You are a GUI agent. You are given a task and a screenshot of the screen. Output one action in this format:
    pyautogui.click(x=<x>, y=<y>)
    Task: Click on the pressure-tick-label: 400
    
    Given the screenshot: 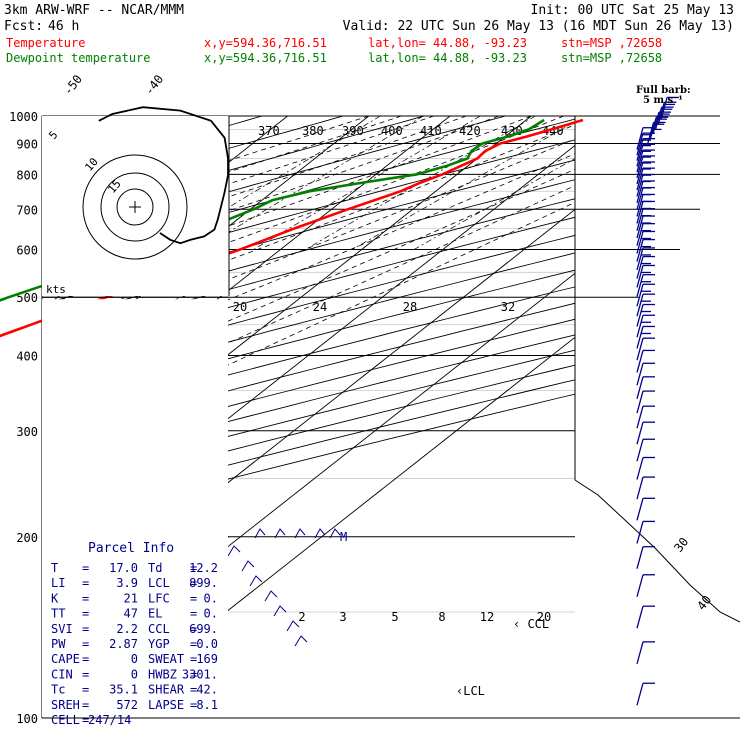 What is the action you would take?
    pyautogui.click(x=27, y=357)
    